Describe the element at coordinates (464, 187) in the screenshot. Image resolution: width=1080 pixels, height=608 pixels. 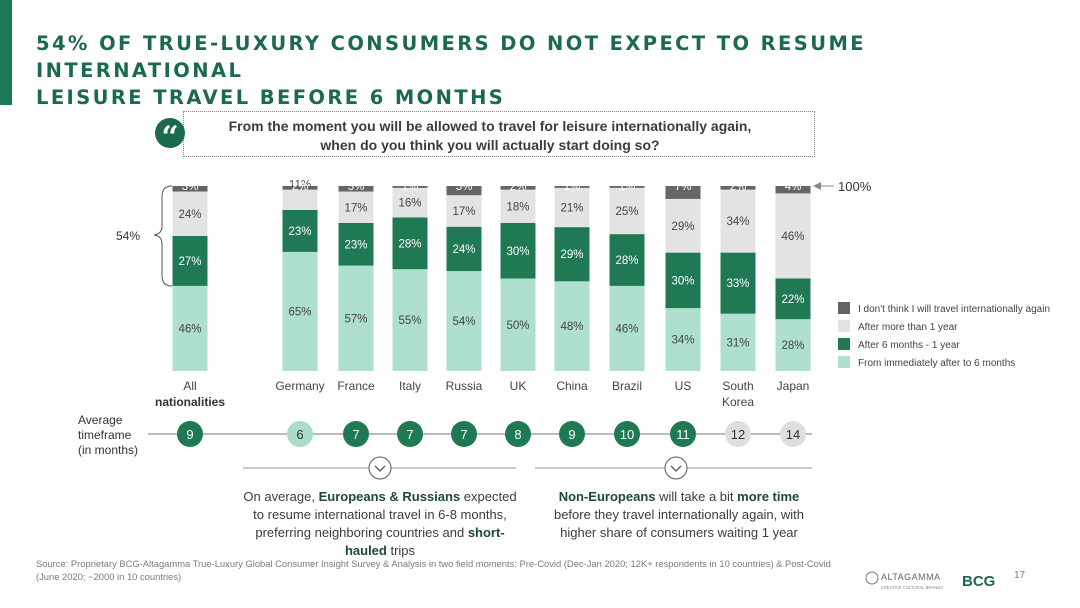
I see `data-label: 5%` at that location.